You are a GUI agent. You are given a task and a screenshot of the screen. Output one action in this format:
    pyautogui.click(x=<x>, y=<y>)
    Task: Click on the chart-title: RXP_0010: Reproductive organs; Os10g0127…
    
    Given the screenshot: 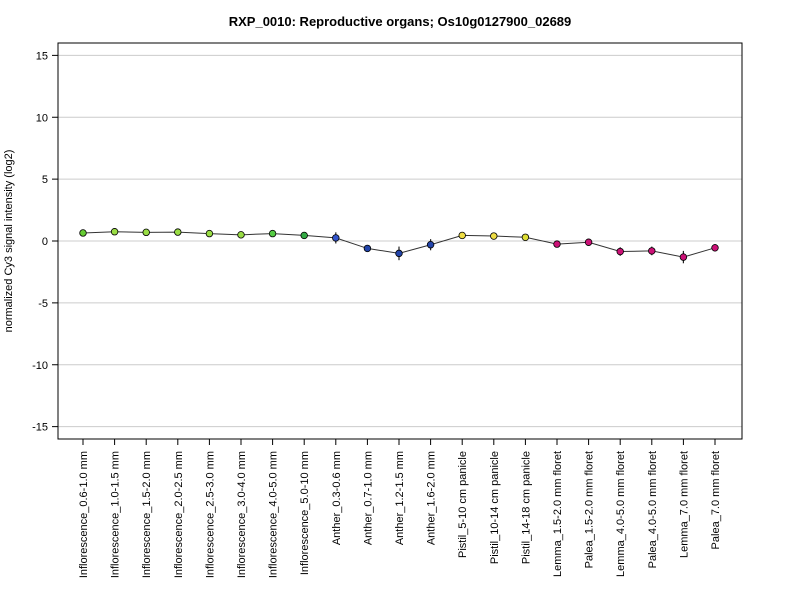 What is the action you would take?
    pyautogui.click(x=400, y=21)
    